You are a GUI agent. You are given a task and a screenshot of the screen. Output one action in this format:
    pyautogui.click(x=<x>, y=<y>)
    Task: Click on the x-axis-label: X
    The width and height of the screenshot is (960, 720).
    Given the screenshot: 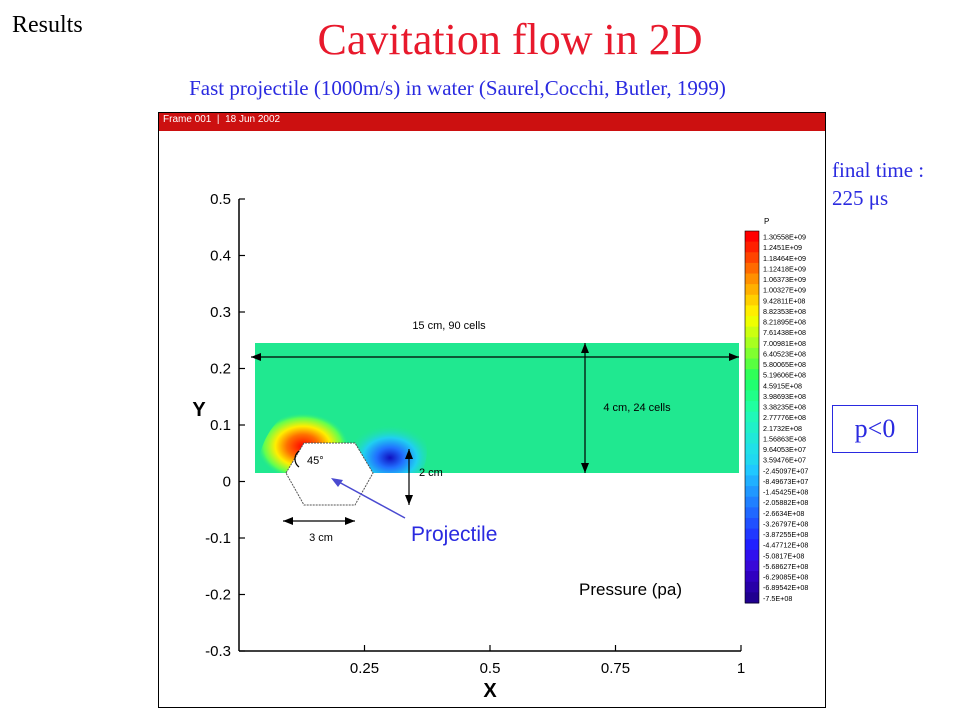 What is the action you would take?
    pyautogui.click(x=490, y=691)
    